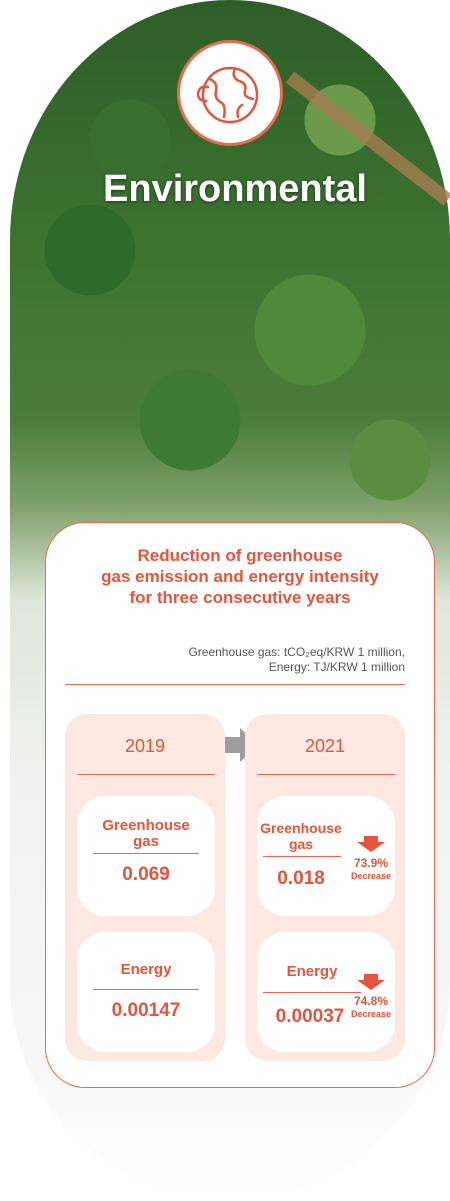 This screenshot has width=450, height=1201. What do you see at coordinates (325, 746) in the screenshot?
I see `year: 2021` at bounding box center [325, 746].